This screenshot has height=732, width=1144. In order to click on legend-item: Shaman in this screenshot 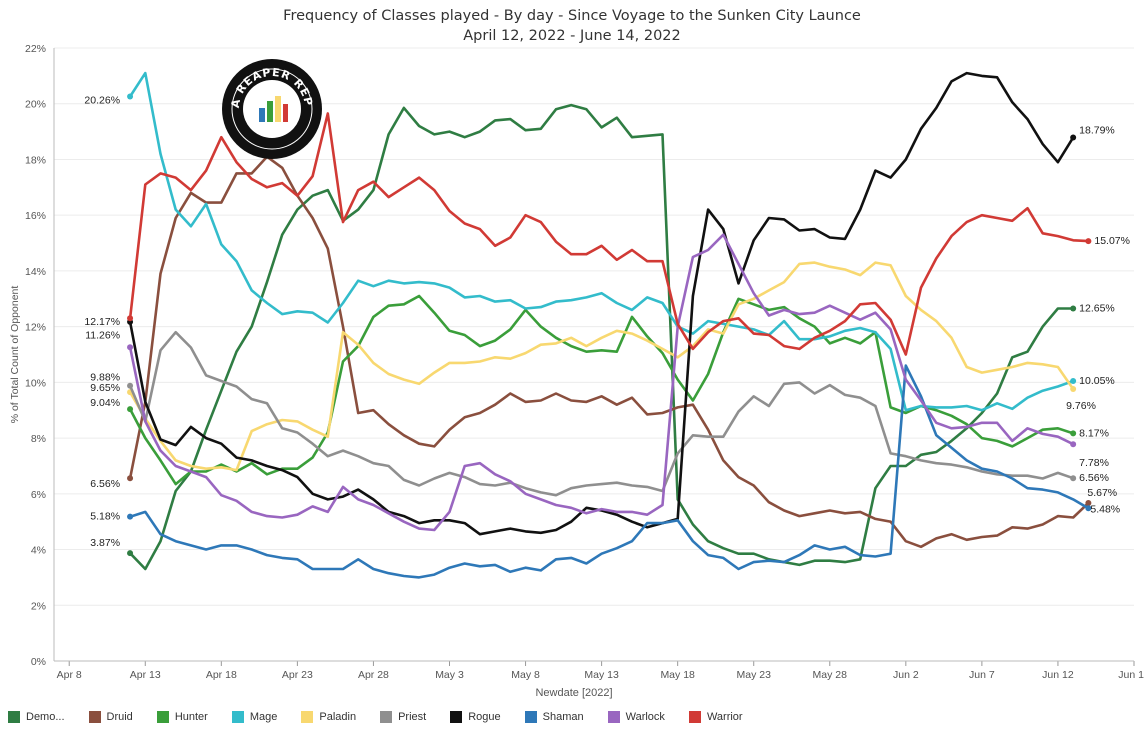, I will do `click(554, 717)`.